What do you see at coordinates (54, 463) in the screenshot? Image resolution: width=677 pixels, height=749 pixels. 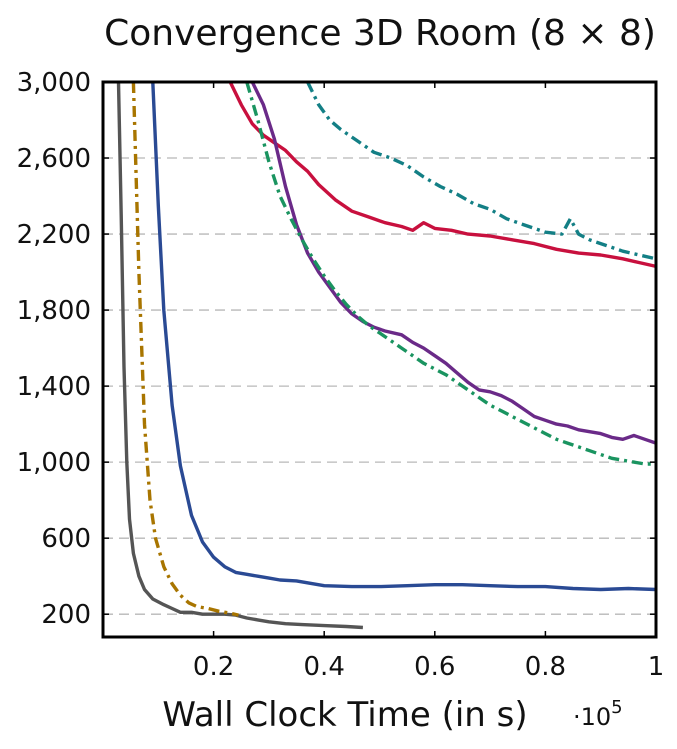 I see `y-tick-label: 1,000` at bounding box center [54, 463].